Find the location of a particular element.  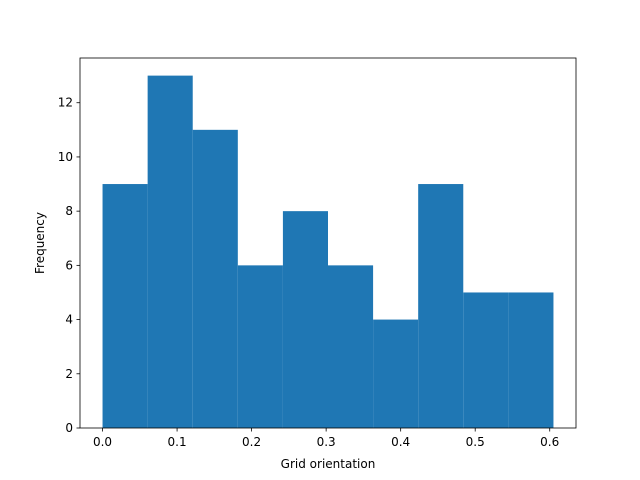

y-tick-label: 2 is located at coordinates (69, 374).